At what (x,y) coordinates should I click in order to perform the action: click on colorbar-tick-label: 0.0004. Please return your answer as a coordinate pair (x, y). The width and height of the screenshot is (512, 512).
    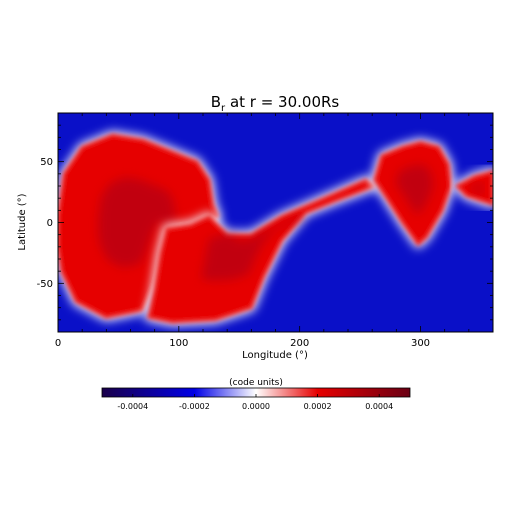
    Looking at the image, I should click on (379, 406).